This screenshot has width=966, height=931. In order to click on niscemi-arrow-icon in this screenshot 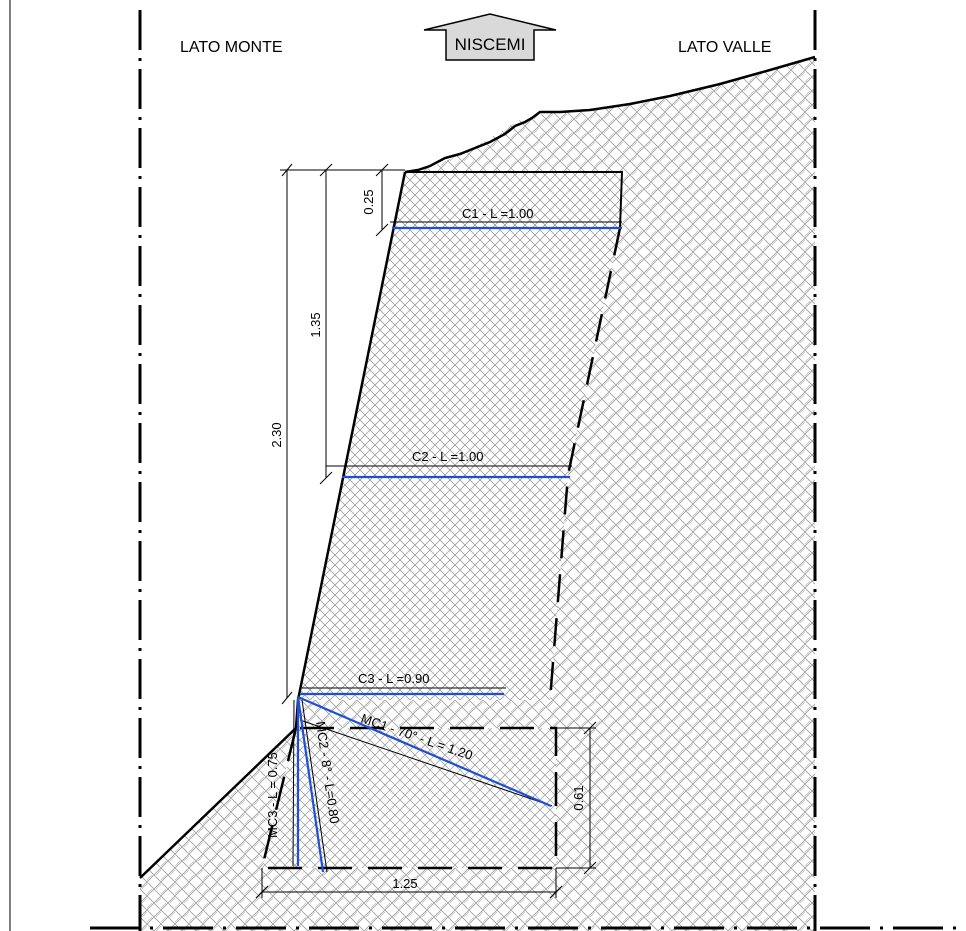, I will do `click(490, 37)`.